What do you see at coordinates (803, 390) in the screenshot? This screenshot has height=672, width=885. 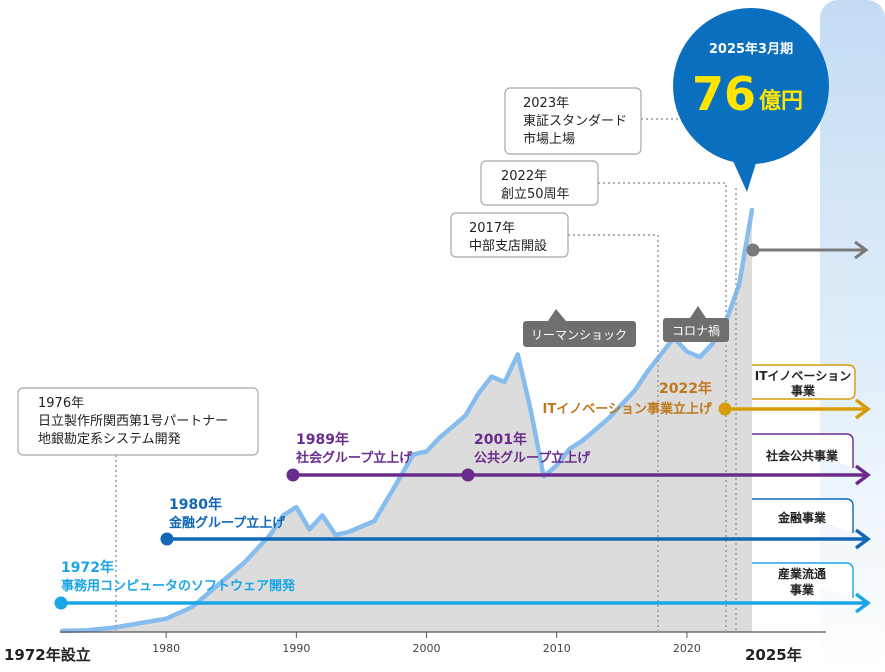 I see `segment-it-line2: 事業` at bounding box center [803, 390].